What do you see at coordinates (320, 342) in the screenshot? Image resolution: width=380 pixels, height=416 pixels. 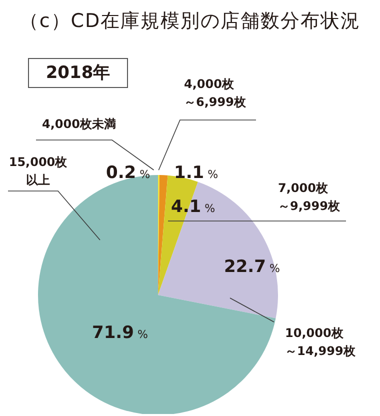 I see `slice-label: 10,000枚～14,999枚` at bounding box center [320, 342].